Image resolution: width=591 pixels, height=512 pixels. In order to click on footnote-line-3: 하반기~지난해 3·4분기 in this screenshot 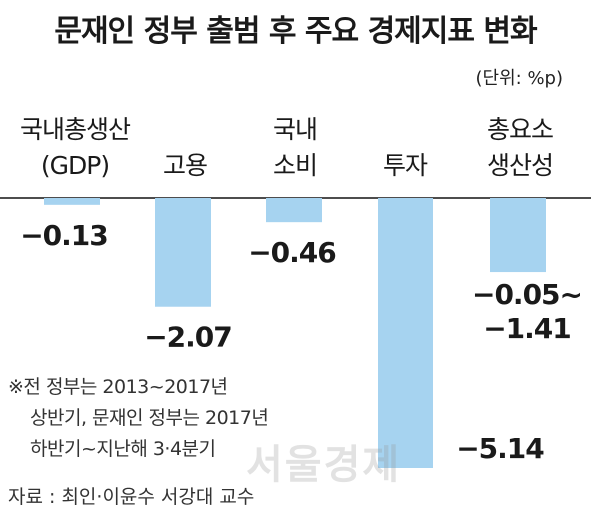, I will do `click(123, 449)`.